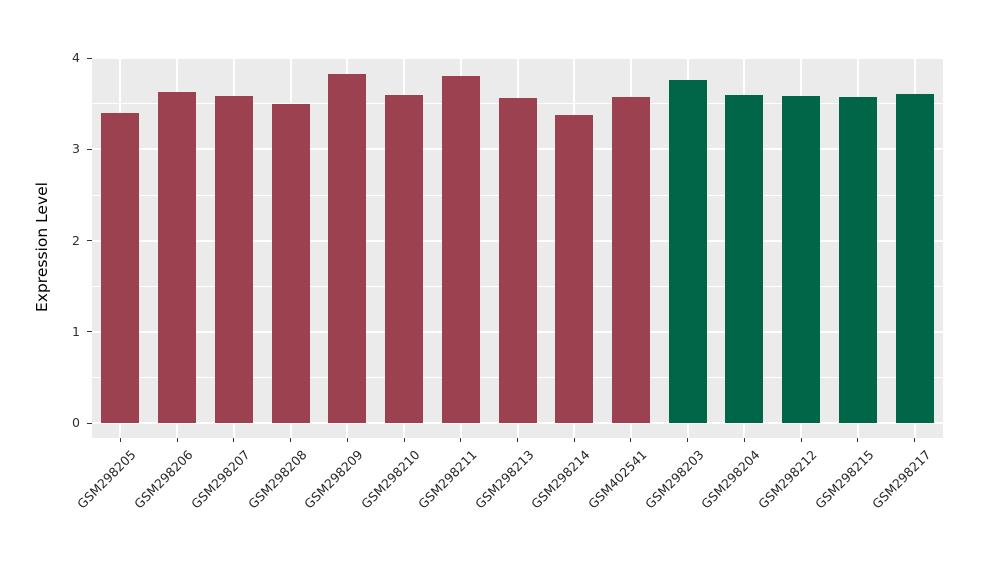 Image resolution: width=1000 pixels, height=580 pixels. Describe the element at coordinates (76, 240) in the screenshot. I see `y-tick-label: 2` at that location.